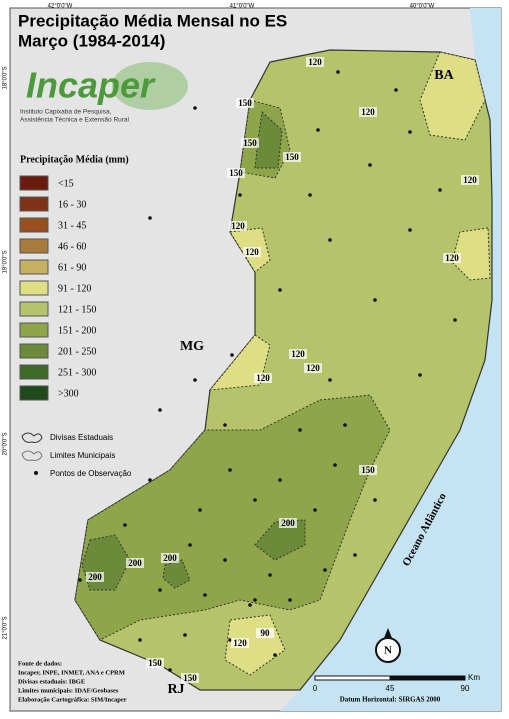 This screenshot has height=719, width=509. Describe the element at coordinates (77, 330) in the screenshot. I see `legend-label: 151 - 200` at that location.